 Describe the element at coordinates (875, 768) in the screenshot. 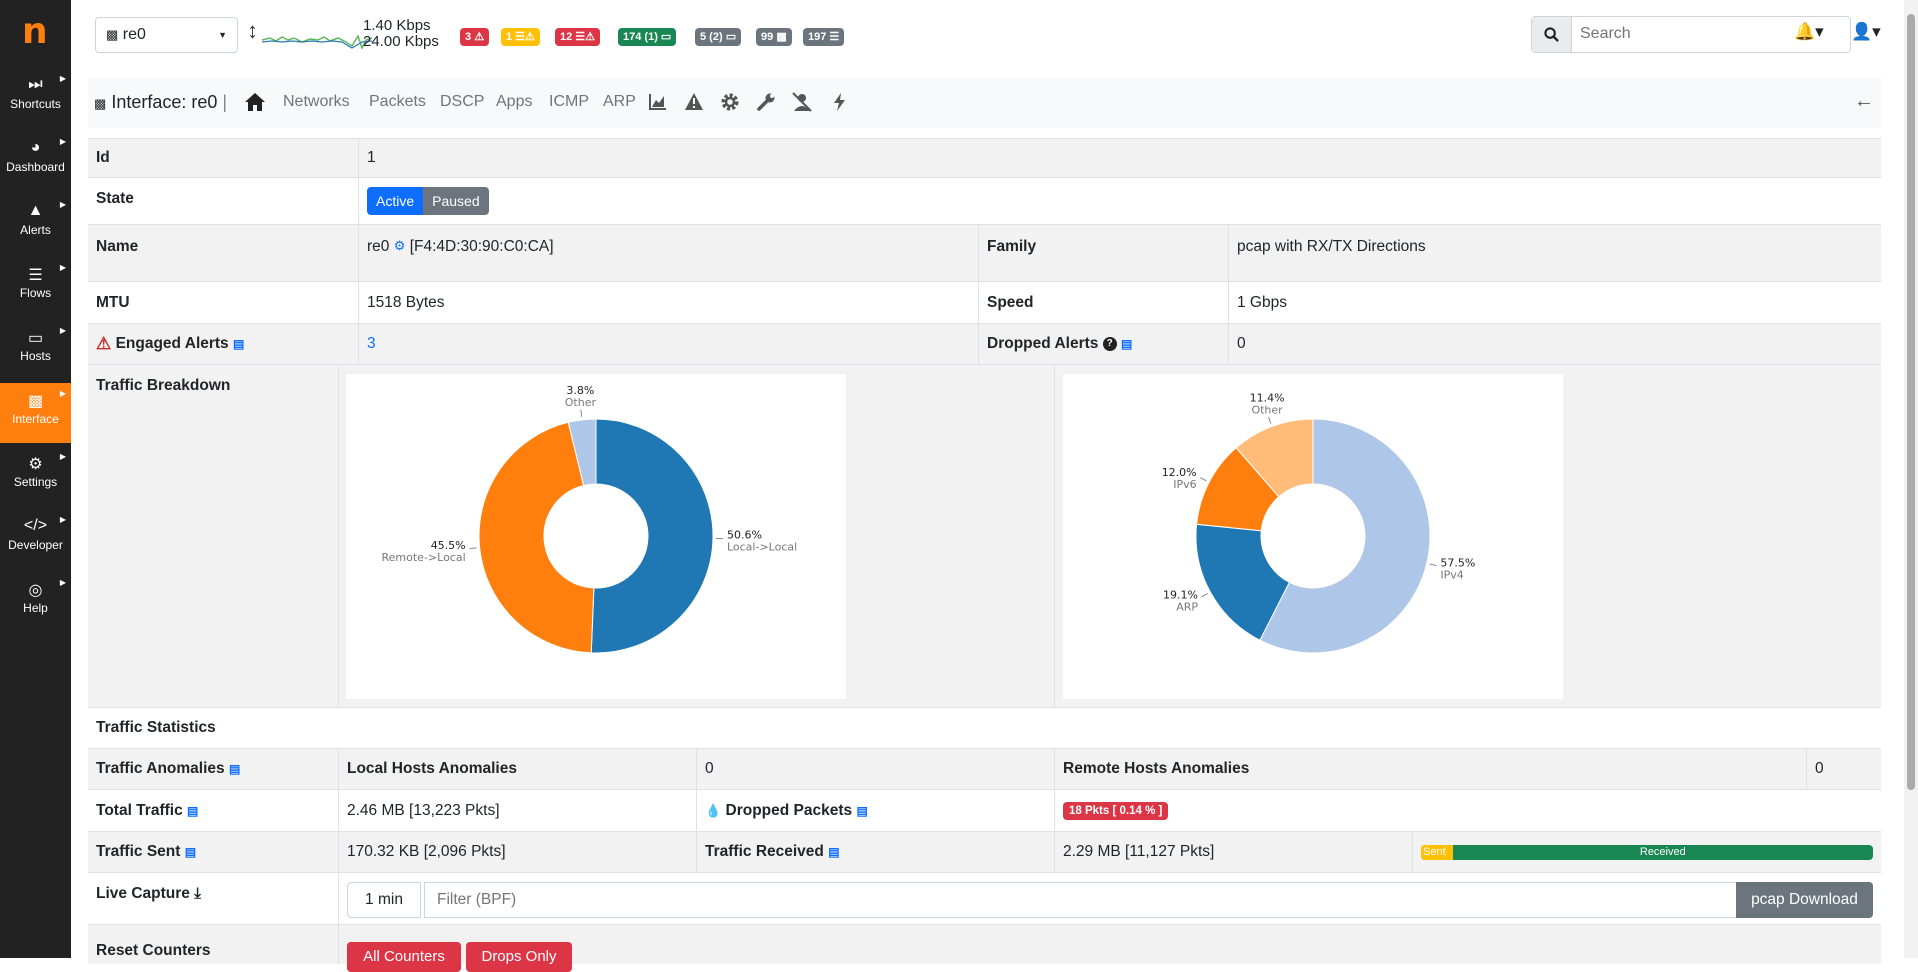

I see `local-anomalies-value: 0` at that location.